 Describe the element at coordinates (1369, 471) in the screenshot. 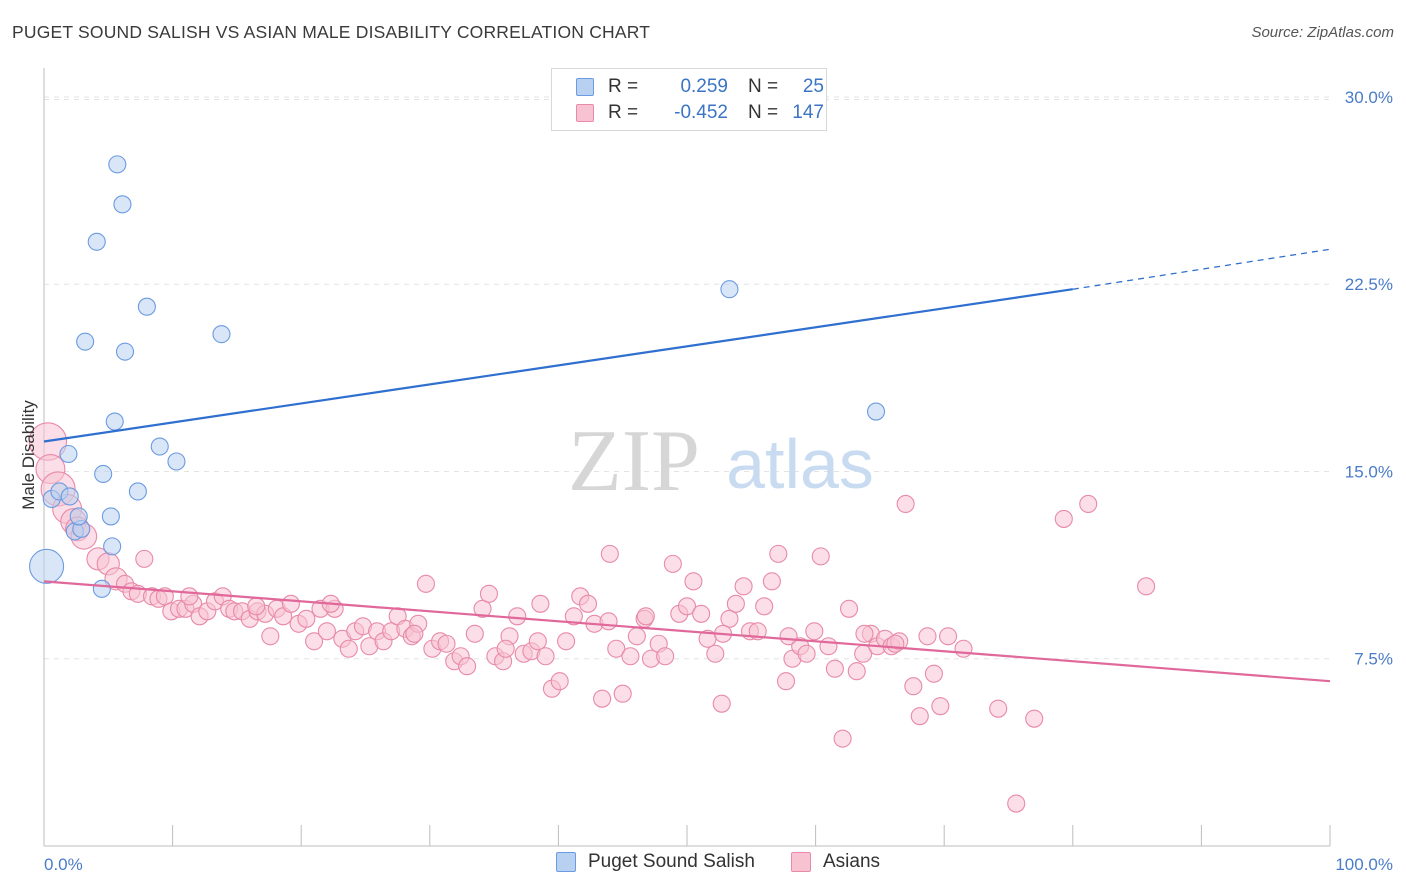

I see `y-tick-label: 15.0%` at that location.